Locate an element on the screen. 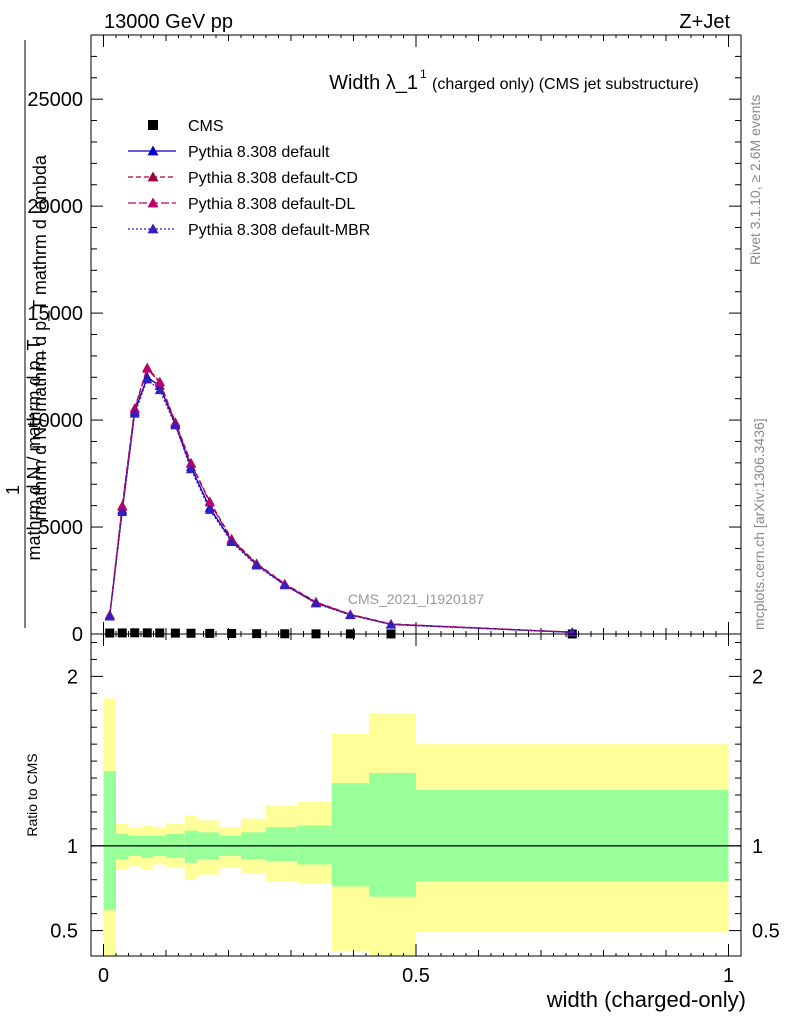 The width and height of the screenshot is (786, 1024). energy-label: 13000 GeV pp is located at coordinates (168, 22).